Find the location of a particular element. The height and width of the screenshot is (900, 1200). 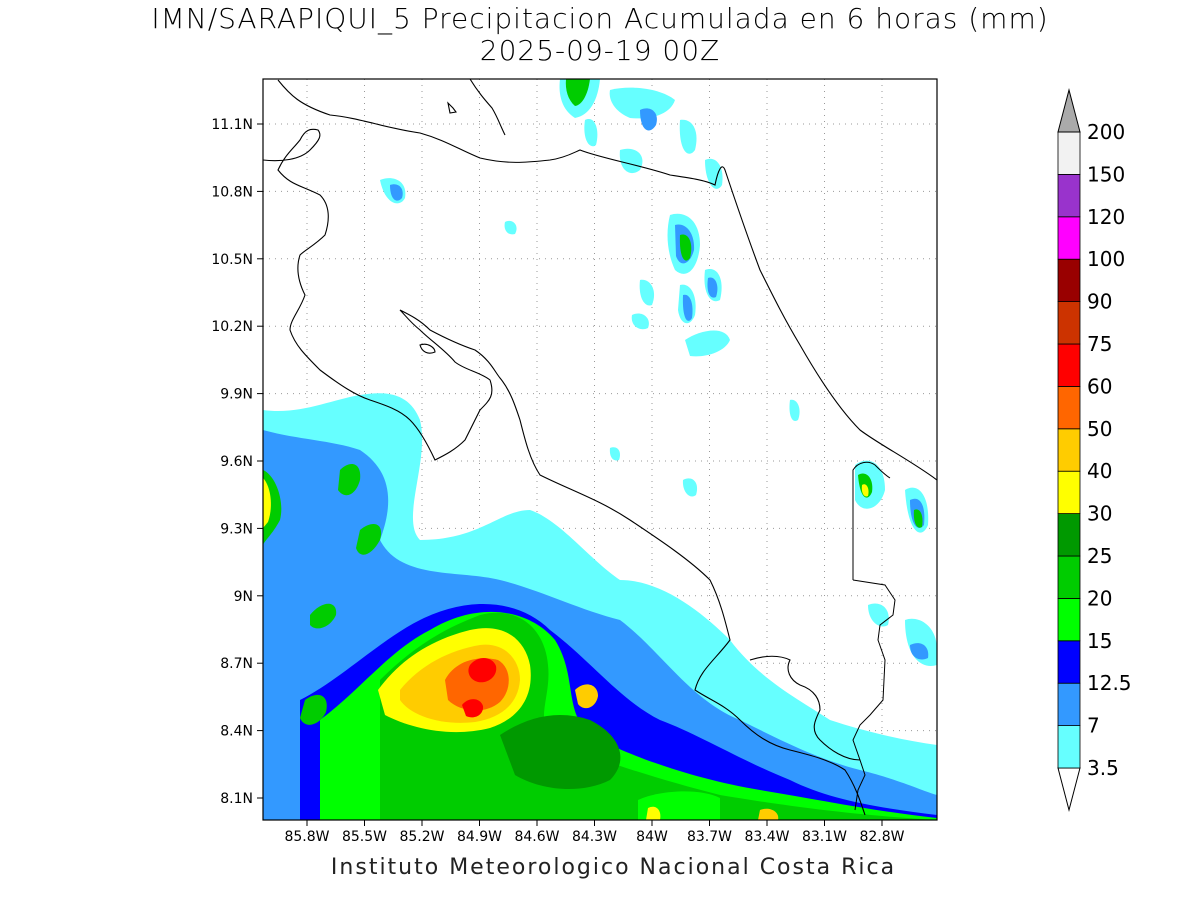

lat-tick-label: 11.1N is located at coordinates (232, 125).